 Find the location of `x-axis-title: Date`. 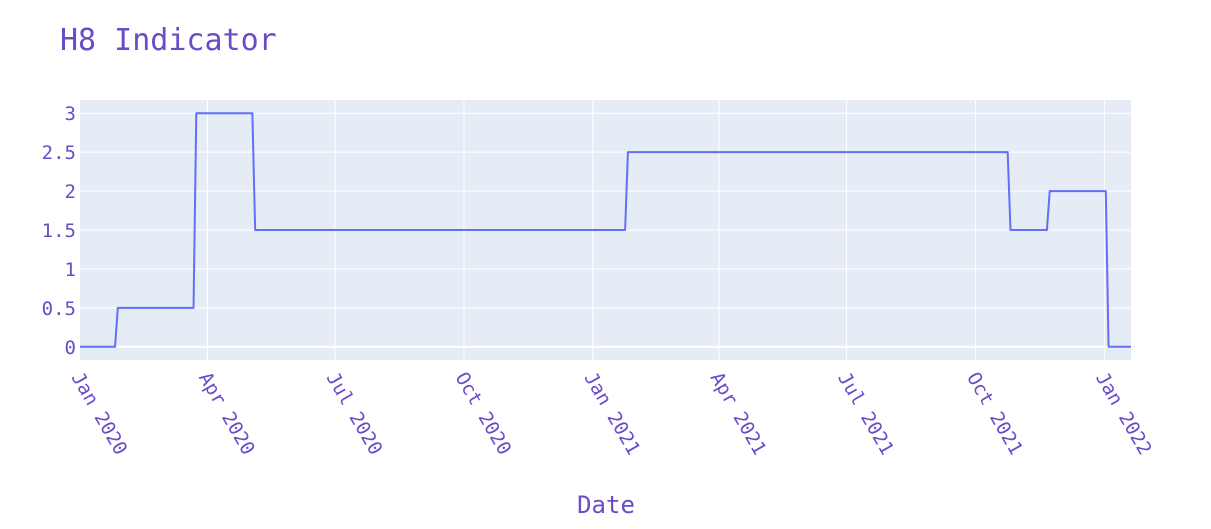

x-axis-title: Date is located at coordinates (606, 505).